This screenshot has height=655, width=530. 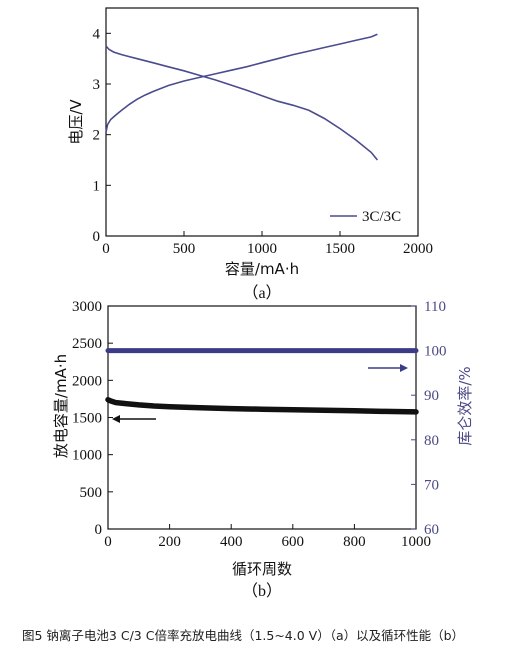 I want to click on y-tick-label: 0, so click(x=97, y=237).